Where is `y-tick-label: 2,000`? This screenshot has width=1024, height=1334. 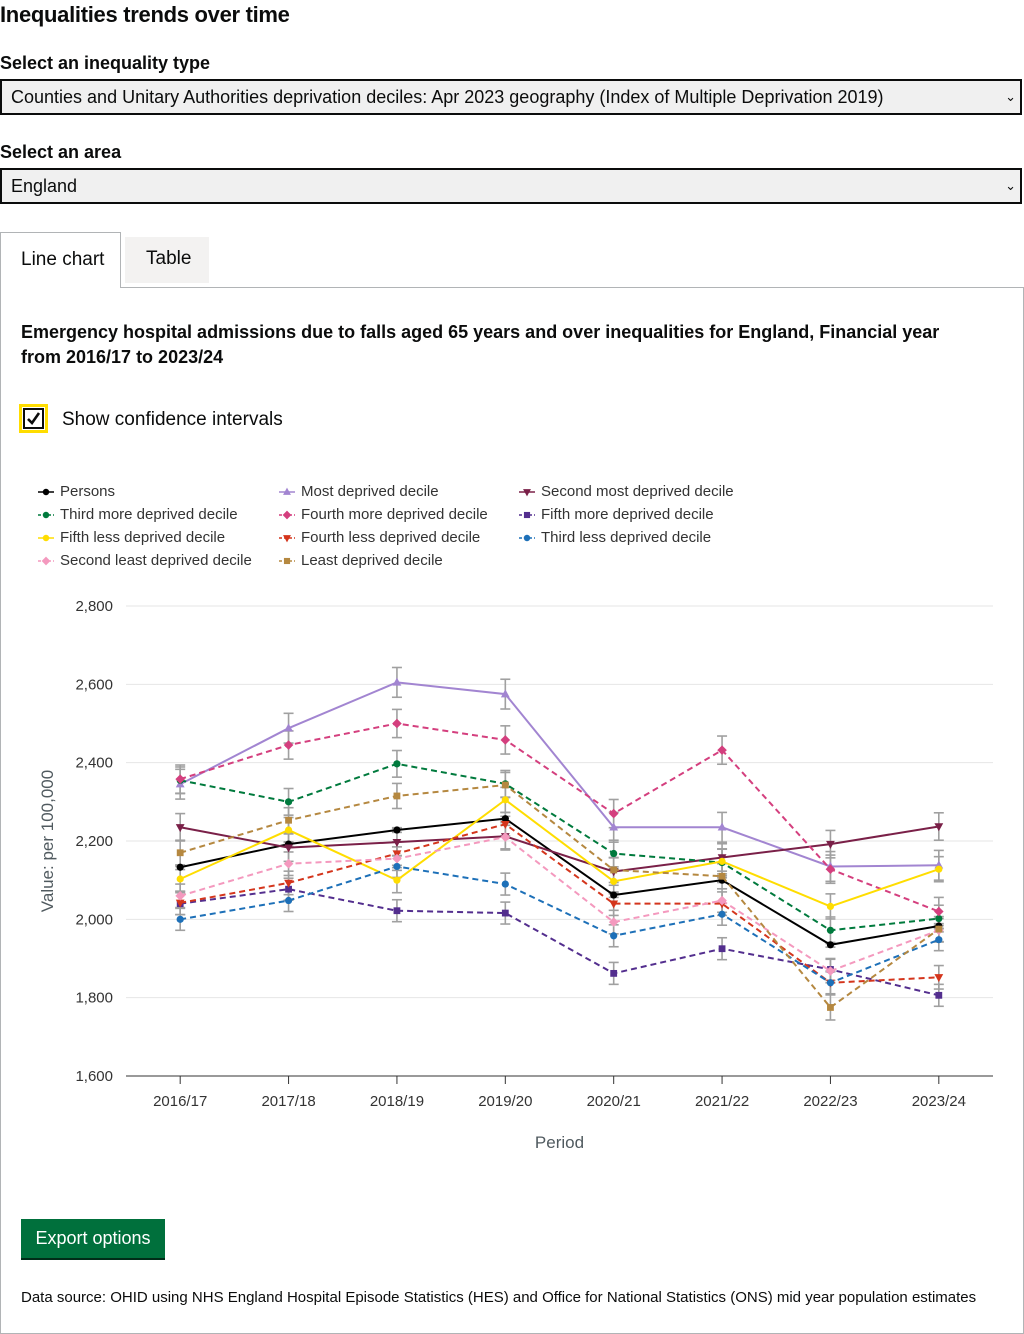 y-tick-label: 2,000 is located at coordinates (94, 919).